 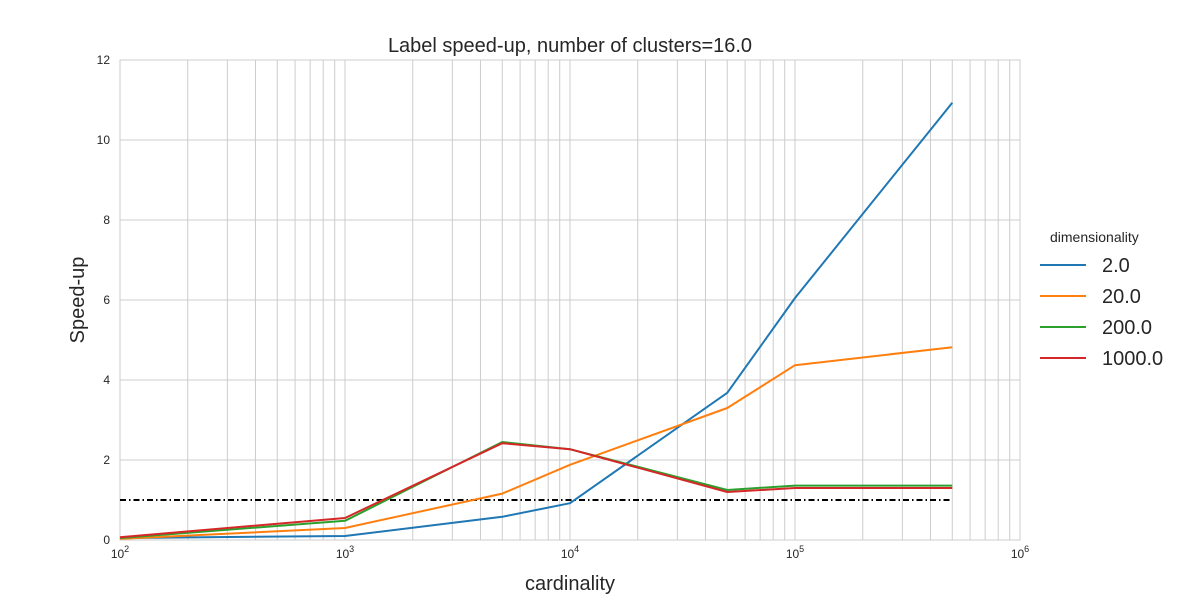 I want to click on y-tick-label: 6, so click(x=106, y=300).